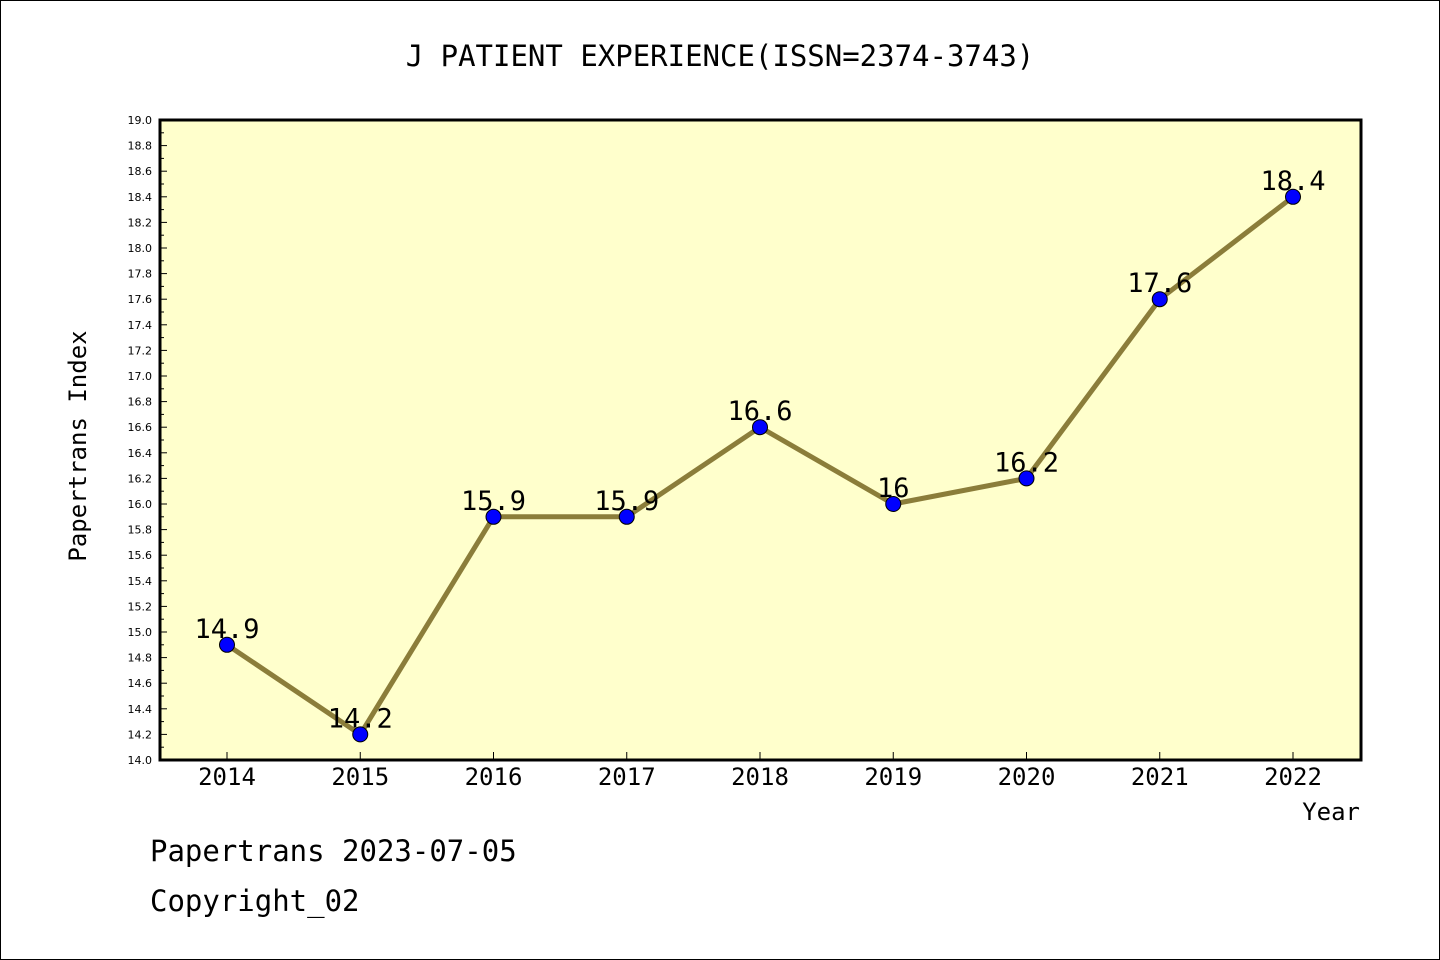 The image size is (1440, 960). Describe the element at coordinates (140, 530) in the screenshot. I see `y-tick-label: 15.8` at that location.